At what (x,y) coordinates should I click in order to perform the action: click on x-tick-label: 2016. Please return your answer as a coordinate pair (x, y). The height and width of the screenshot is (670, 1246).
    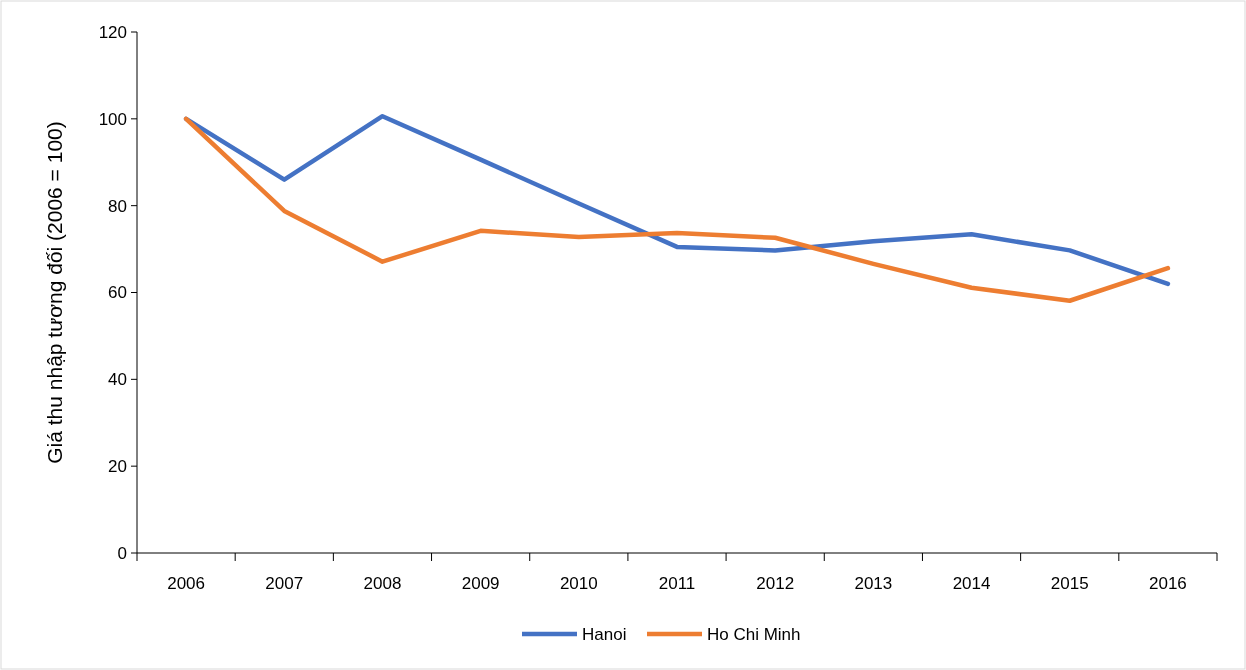
    Looking at the image, I should click on (1167, 583).